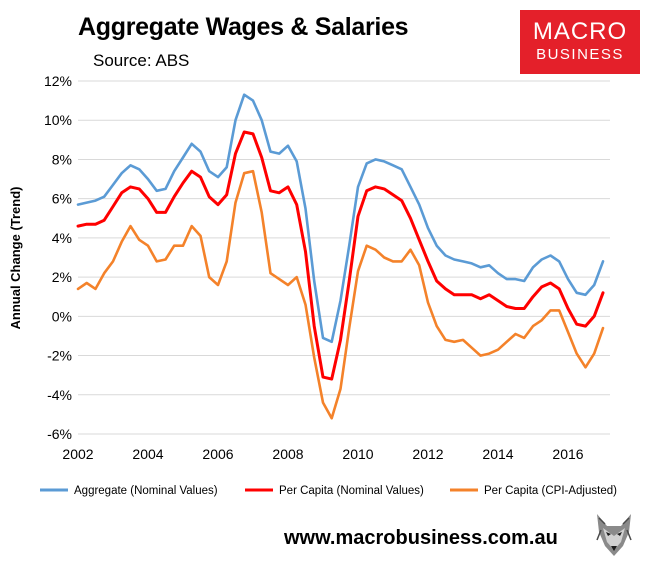  What do you see at coordinates (351, 491) in the screenshot?
I see `series-per-capita-nominal-legend-label: Per Capita (Nominal Values)` at bounding box center [351, 491].